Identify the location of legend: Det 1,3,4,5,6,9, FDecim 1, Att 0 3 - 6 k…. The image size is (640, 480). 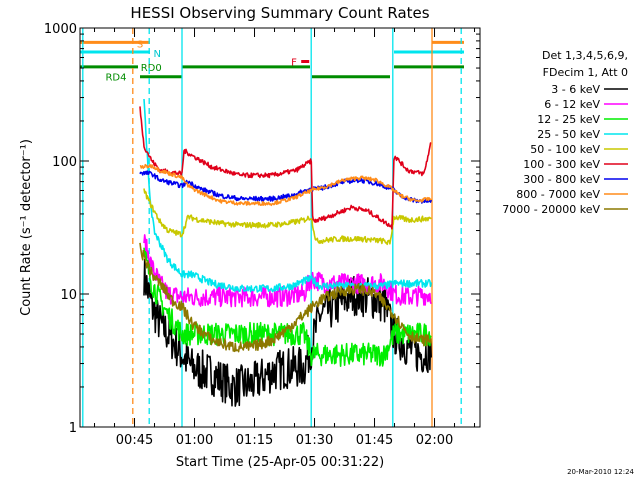
(565, 132).